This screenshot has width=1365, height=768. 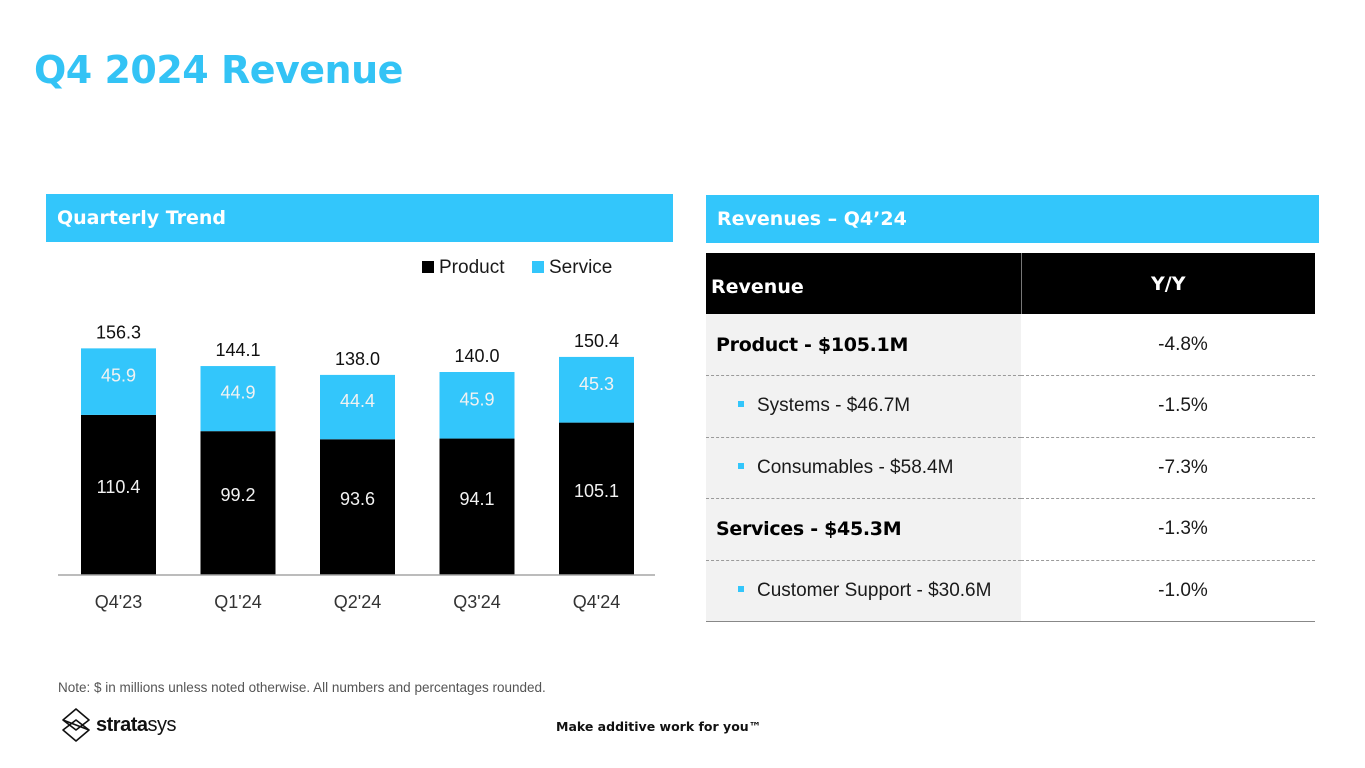 What do you see at coordinates (357, 401) in the screenshot?
I see `data-label-service: 44.4` at bounding box center [357, 401].